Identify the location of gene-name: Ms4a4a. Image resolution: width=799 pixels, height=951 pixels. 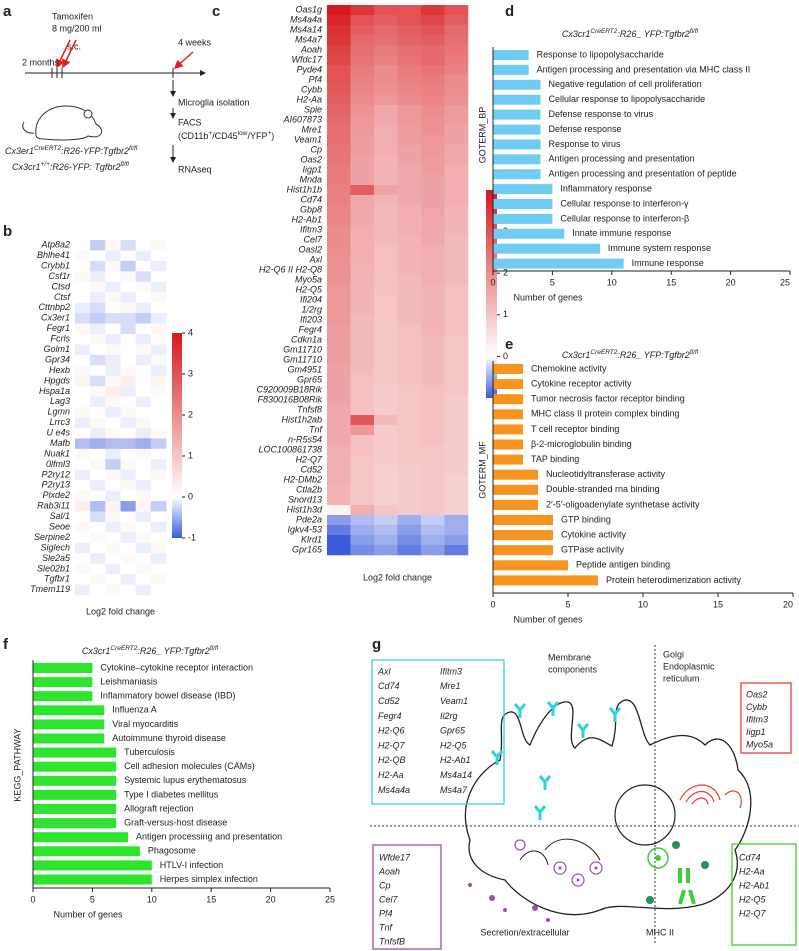
(394, 790).